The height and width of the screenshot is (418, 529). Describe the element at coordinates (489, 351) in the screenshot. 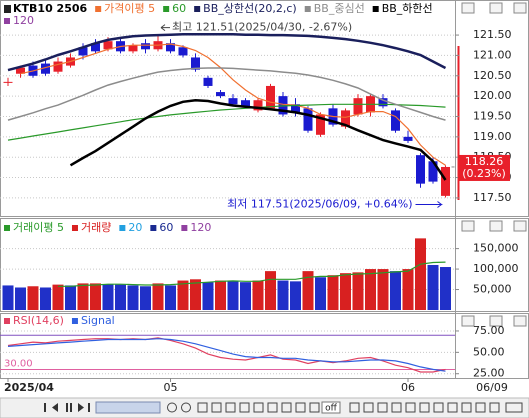

I see `y-tick-label: 50.00` at that location.